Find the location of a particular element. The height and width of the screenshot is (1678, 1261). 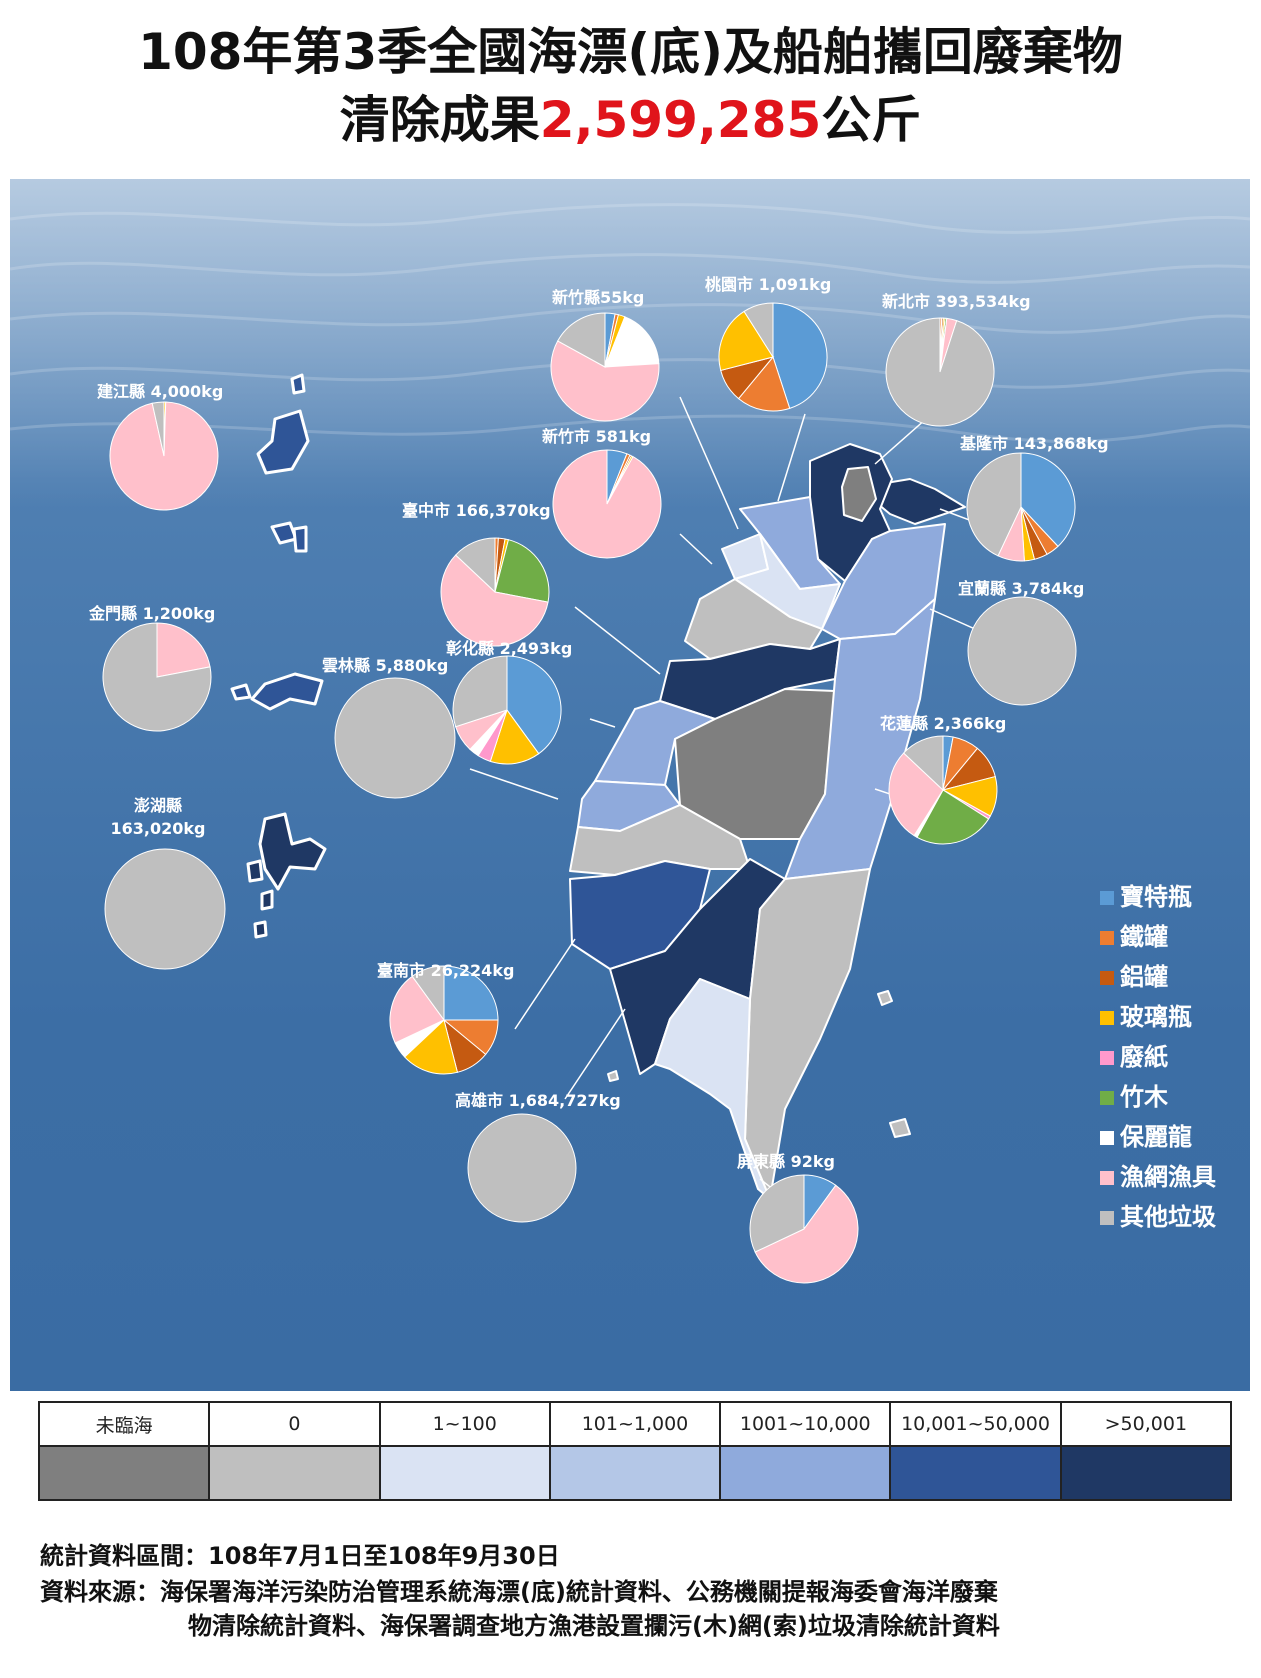

pie-label: 花蓮縣 2,366kg is located at coordinates (943, 723).